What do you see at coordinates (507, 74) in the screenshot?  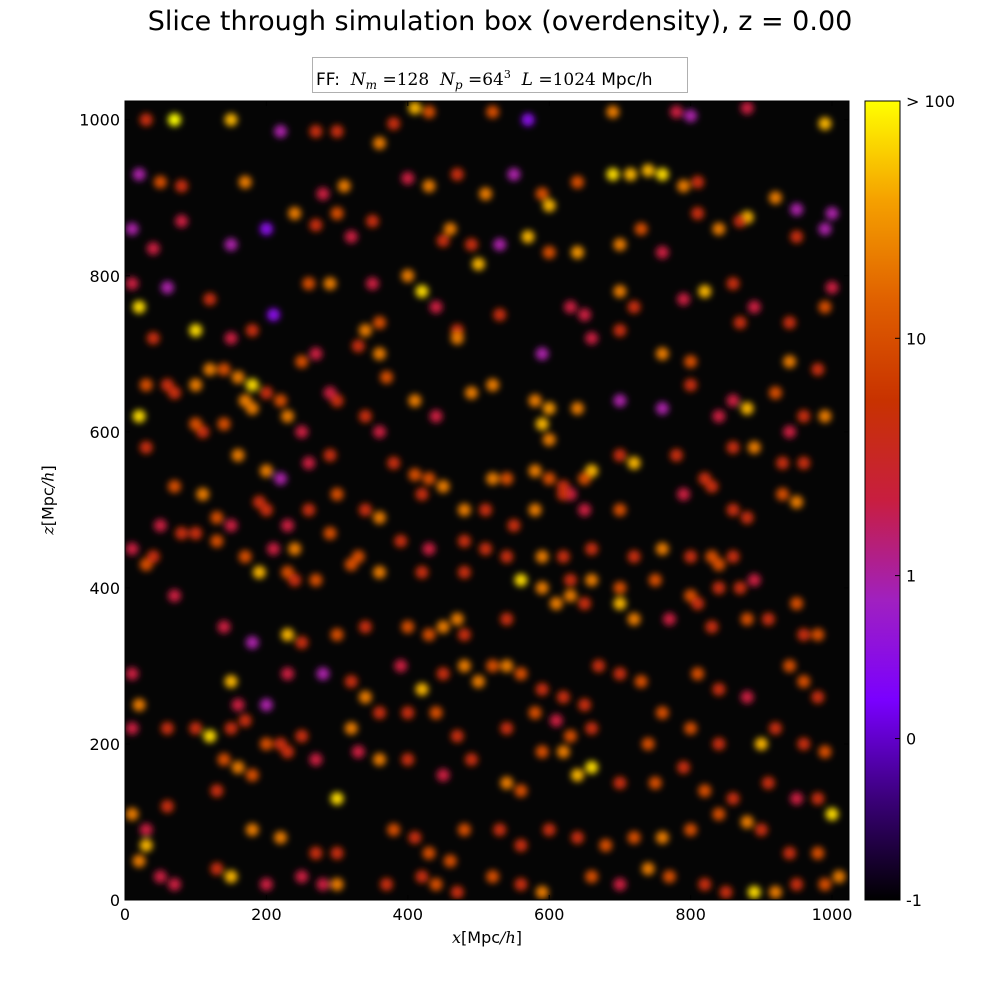 I see `np-exponent: 3` at bounding box center [507, 74].